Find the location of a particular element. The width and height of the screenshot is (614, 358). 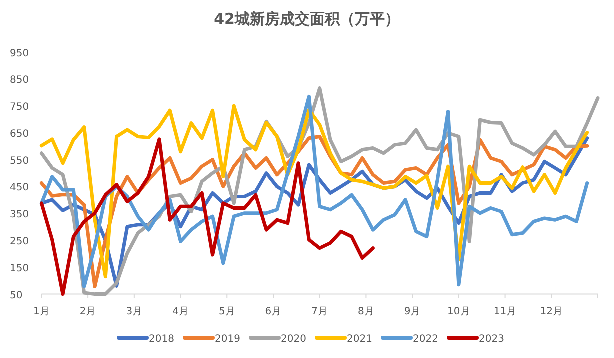

y-tick-label: 450 is located at coordinates (20, 188).